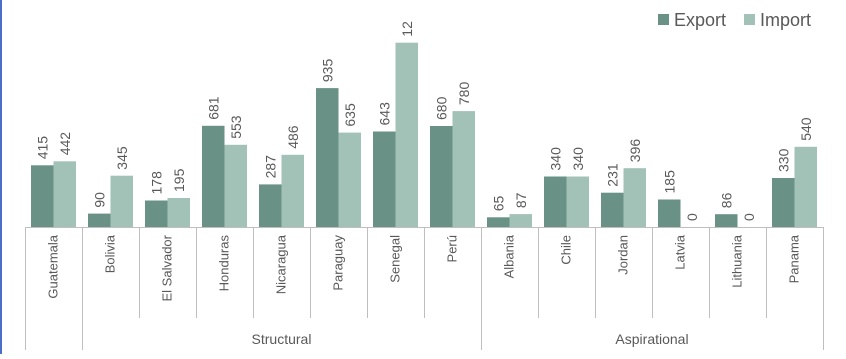  I want to click on tick-label-nicaragua: Nicaragua, so click(281, 264).